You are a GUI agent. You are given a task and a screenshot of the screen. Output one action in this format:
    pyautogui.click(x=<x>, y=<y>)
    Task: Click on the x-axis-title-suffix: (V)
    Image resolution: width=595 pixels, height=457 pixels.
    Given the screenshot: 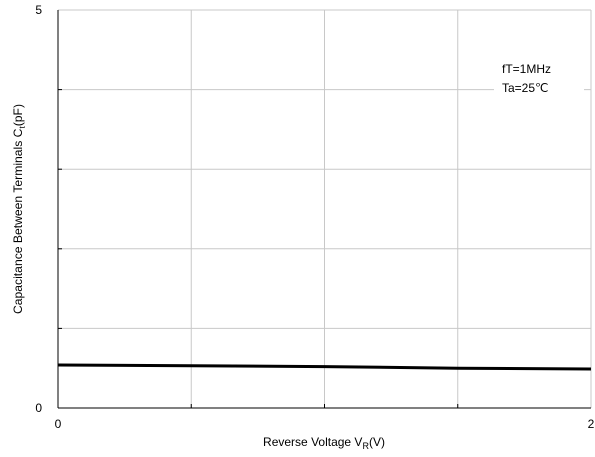 What is the action you would take?
    pyautogui.click(x=377, y=442)
    